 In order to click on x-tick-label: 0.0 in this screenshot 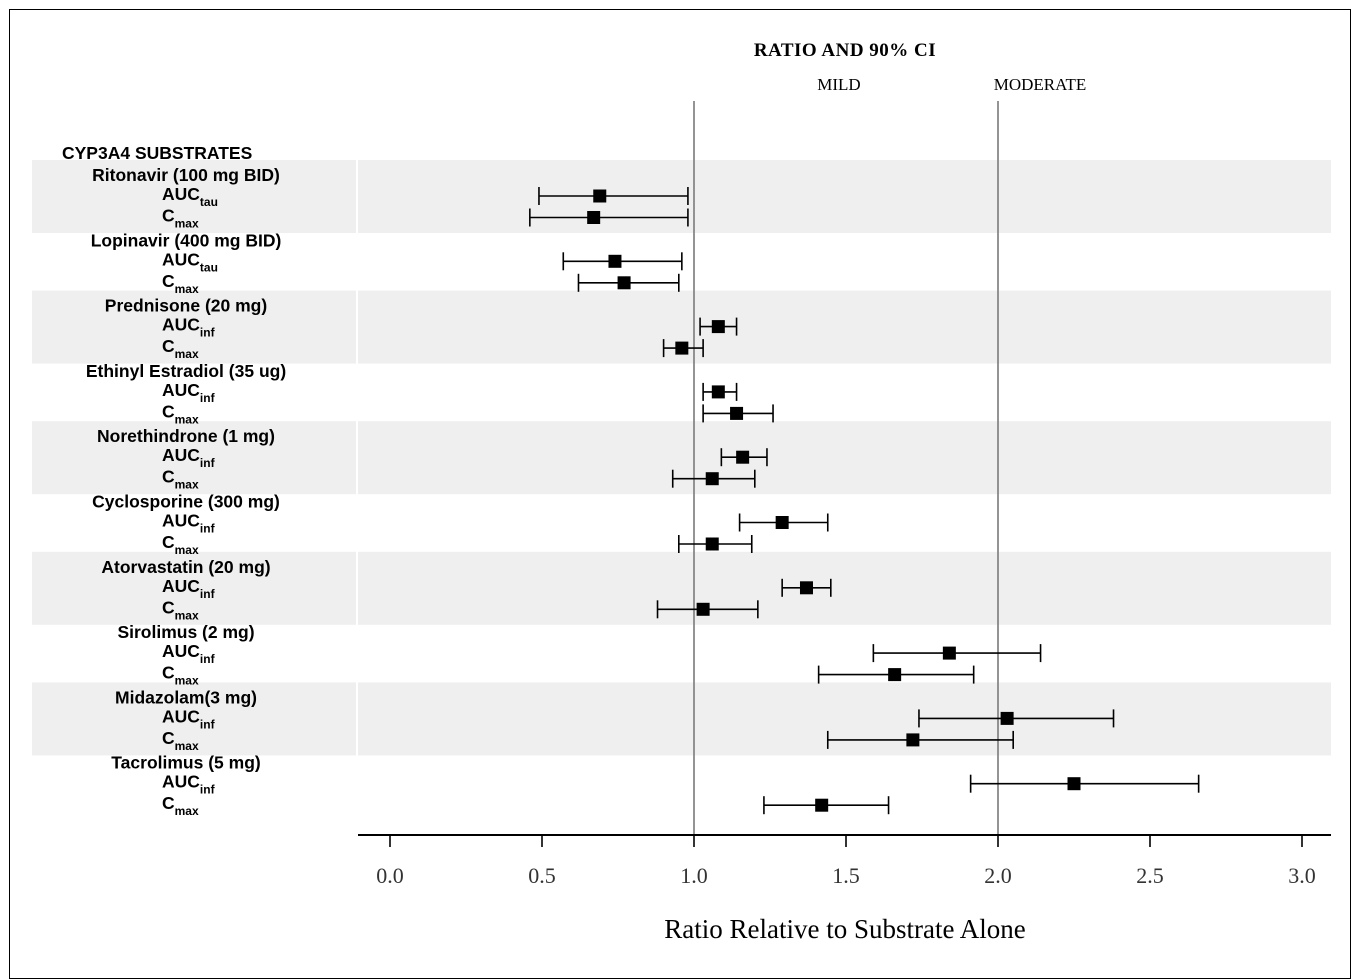, I will do `click(390, 875)`.